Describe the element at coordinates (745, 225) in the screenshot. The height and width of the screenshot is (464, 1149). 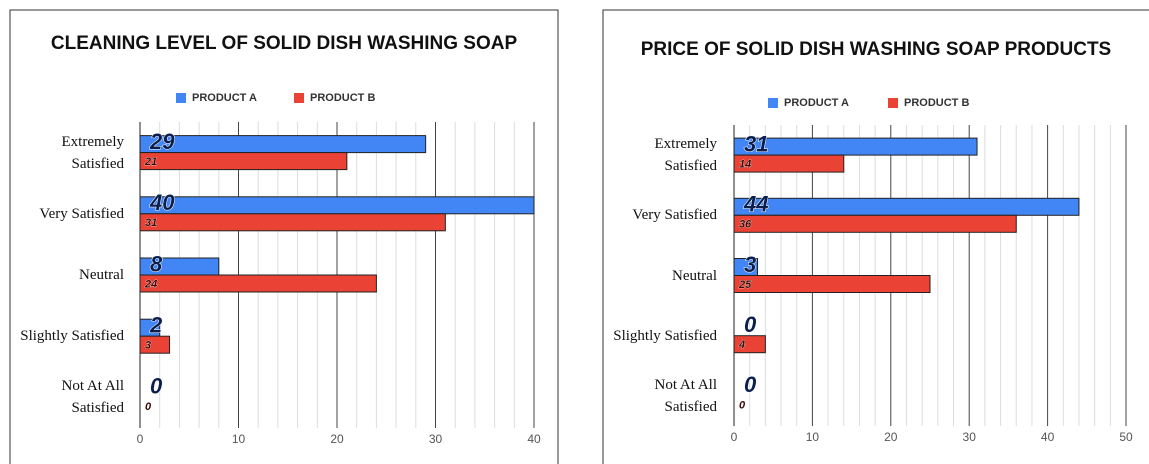
I see `data-label: 36` at that location.